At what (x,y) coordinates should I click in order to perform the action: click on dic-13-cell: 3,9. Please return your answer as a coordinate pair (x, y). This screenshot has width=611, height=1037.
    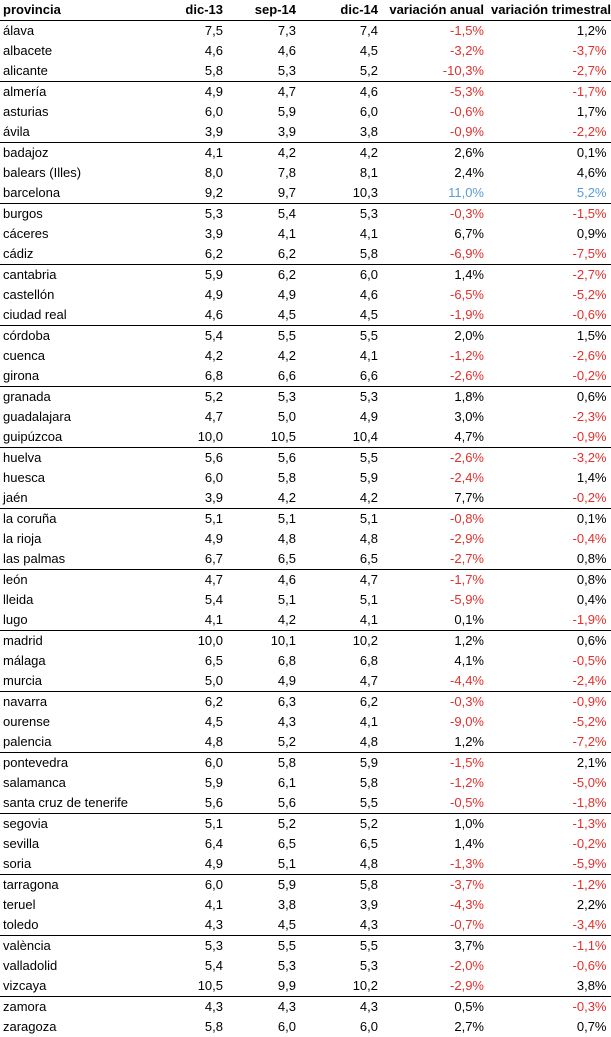
    Looking at the image, I should click on (194, 498).